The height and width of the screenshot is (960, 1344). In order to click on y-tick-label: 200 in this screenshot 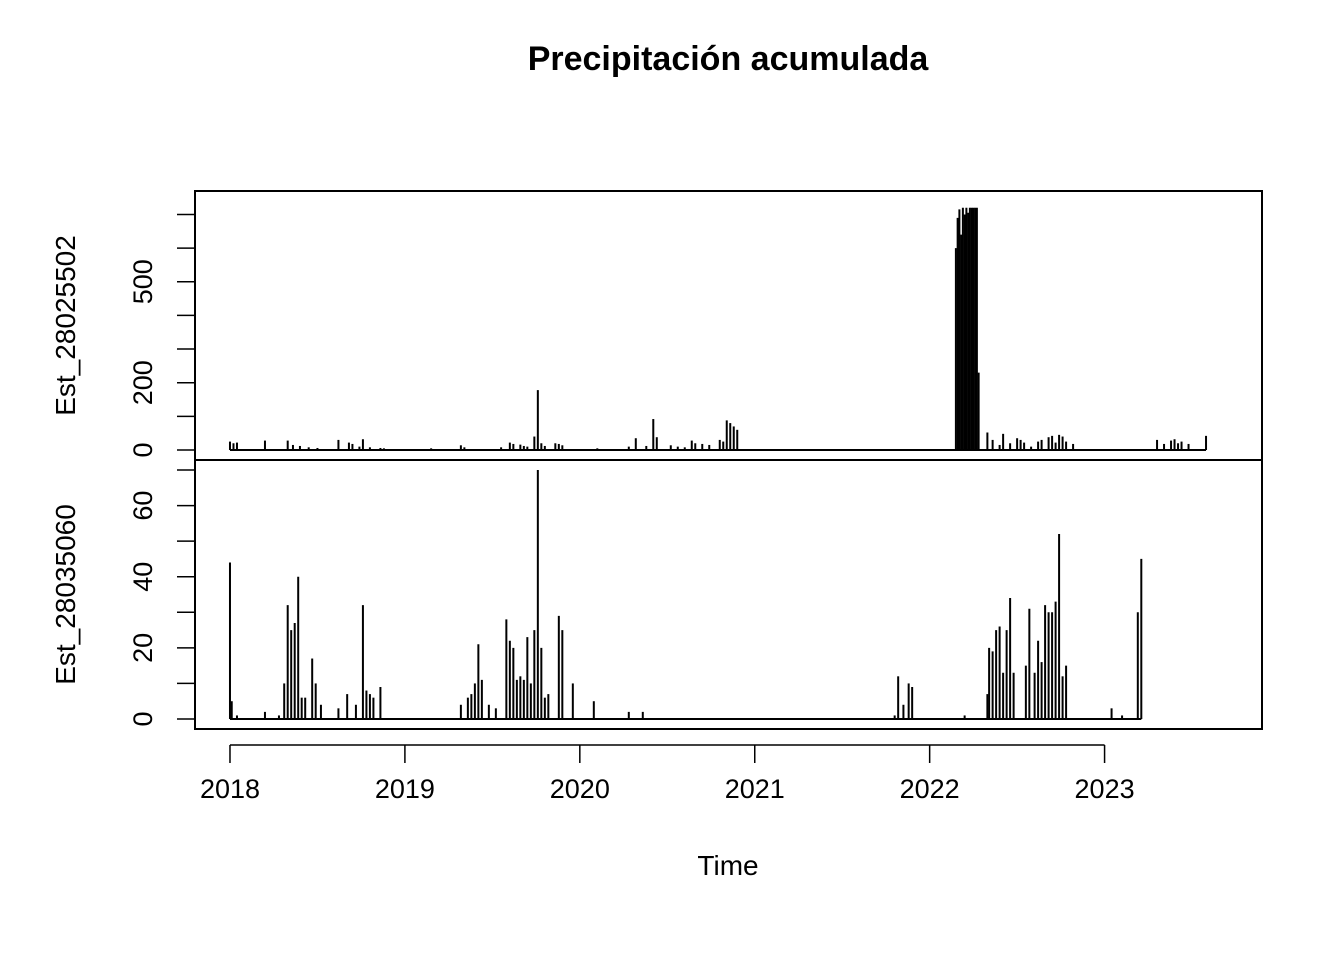, I will do `click(143, 382)`.